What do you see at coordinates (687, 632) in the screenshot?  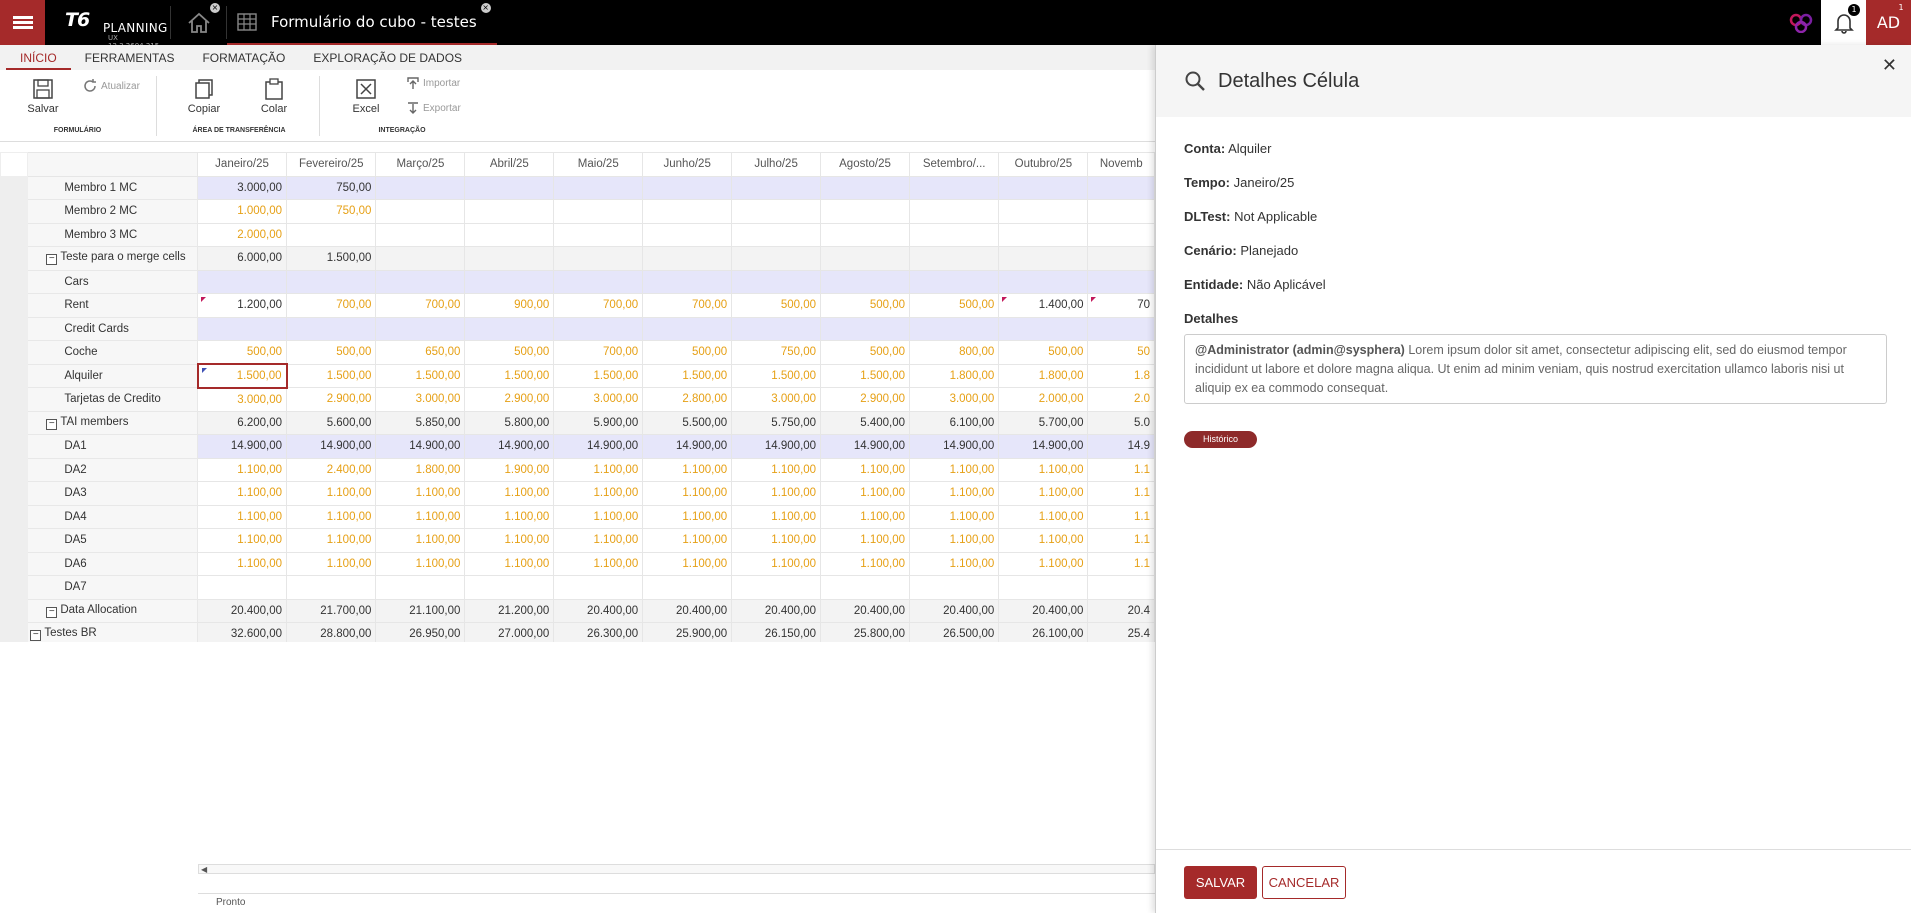 I see `grid-cell: 25.900,00` at bounding box center [687, 632].